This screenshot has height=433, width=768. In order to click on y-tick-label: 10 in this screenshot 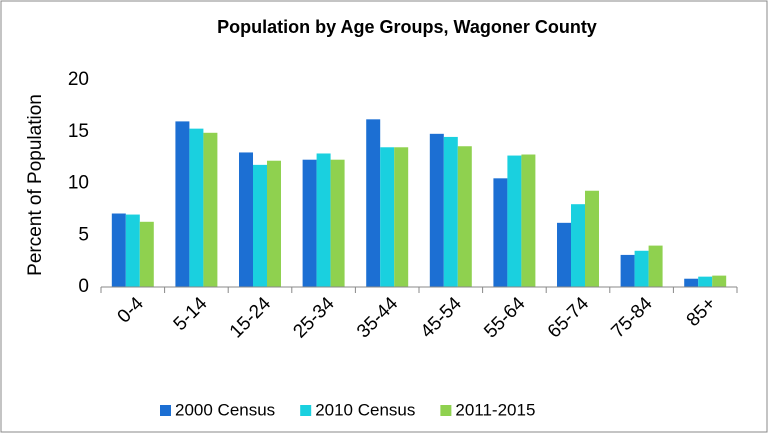, I will do `click(78, 183)`.